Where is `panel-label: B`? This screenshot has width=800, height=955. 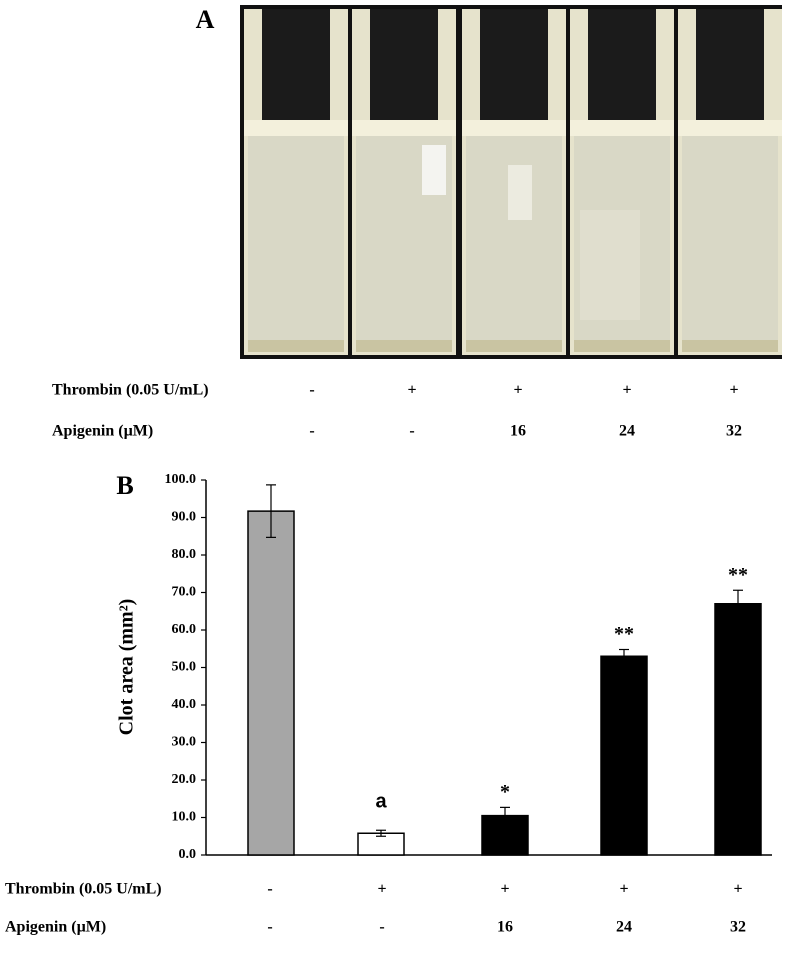 panel-label: B is located at coordinates (124, 485).